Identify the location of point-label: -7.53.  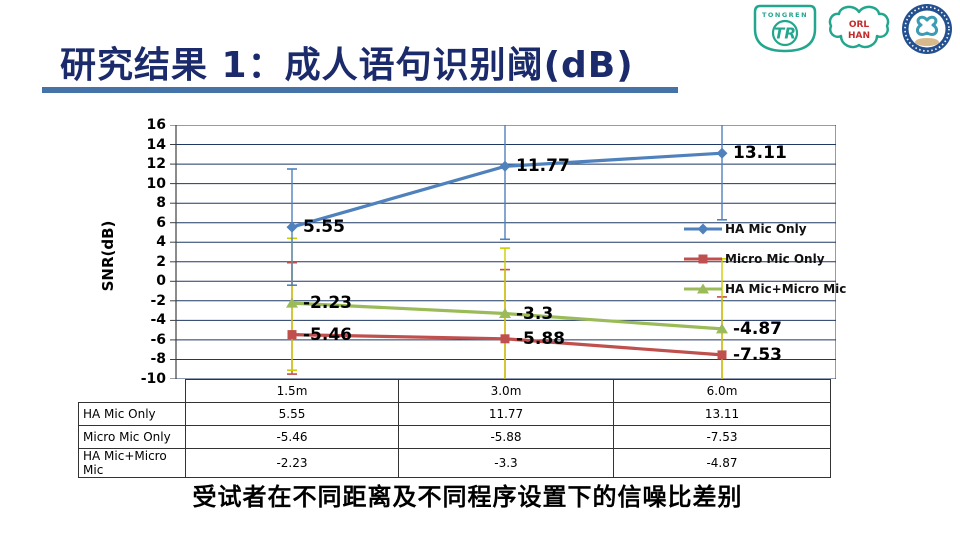
(757, 355).